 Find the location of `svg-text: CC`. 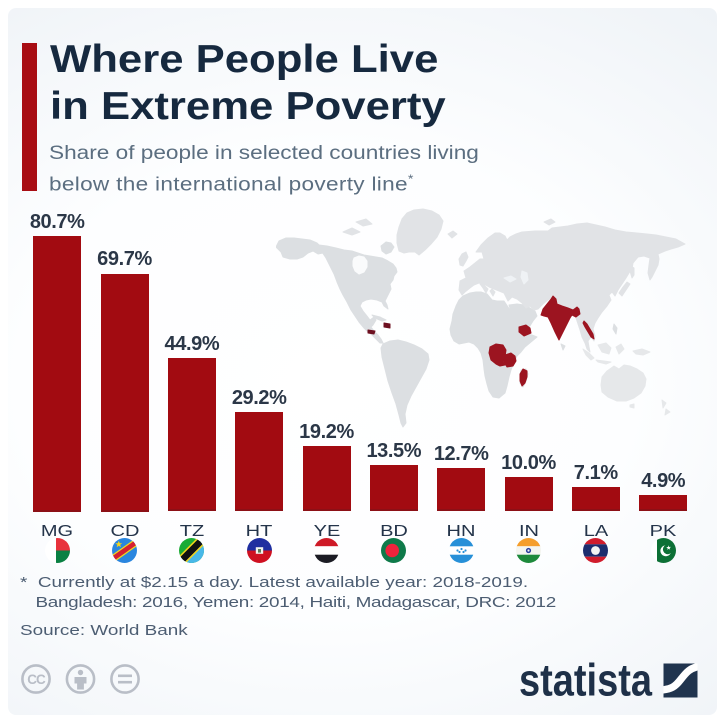

svg-text: CC is located at coordinates (36, 679).